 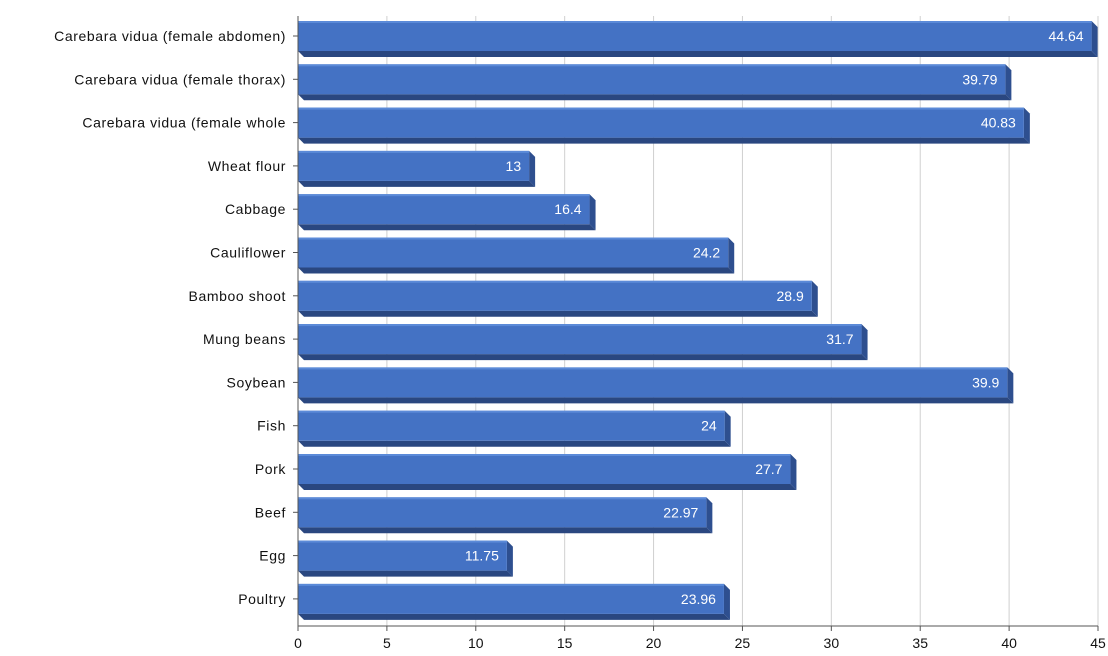 What do you see at coordinates (248, 253) in the screenshot?
I see `category-label: Cauliflower` at bounding box center [248, 253].